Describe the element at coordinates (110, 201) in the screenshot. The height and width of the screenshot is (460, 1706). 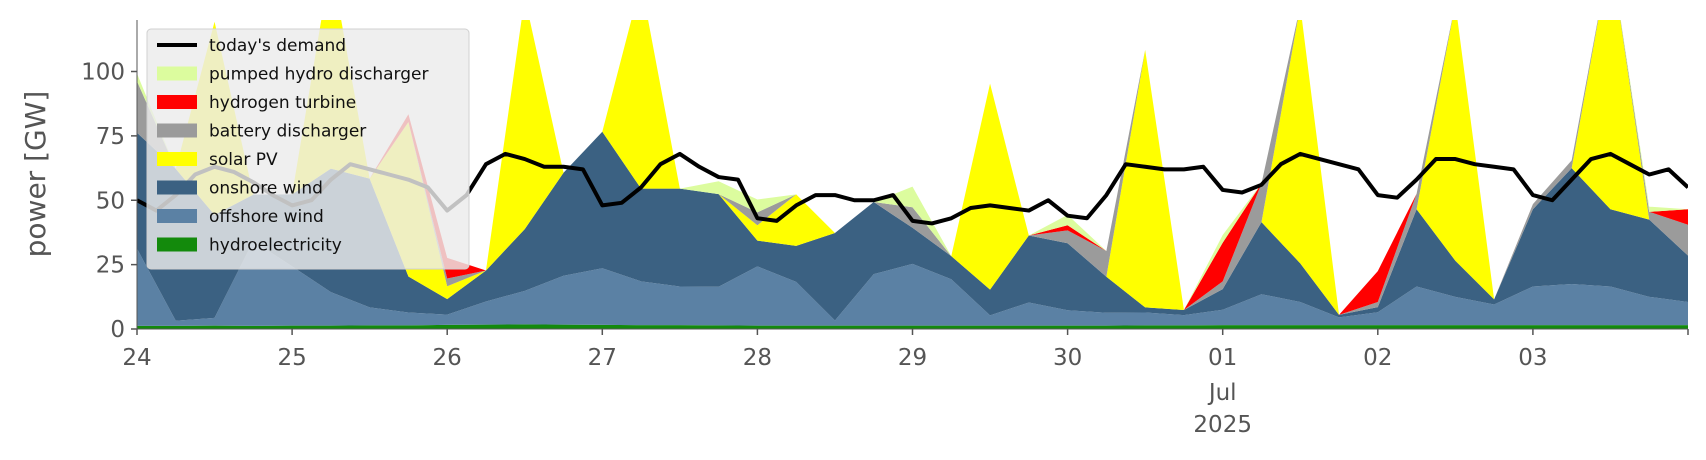
I see `y-tick-label: 50` at that location.